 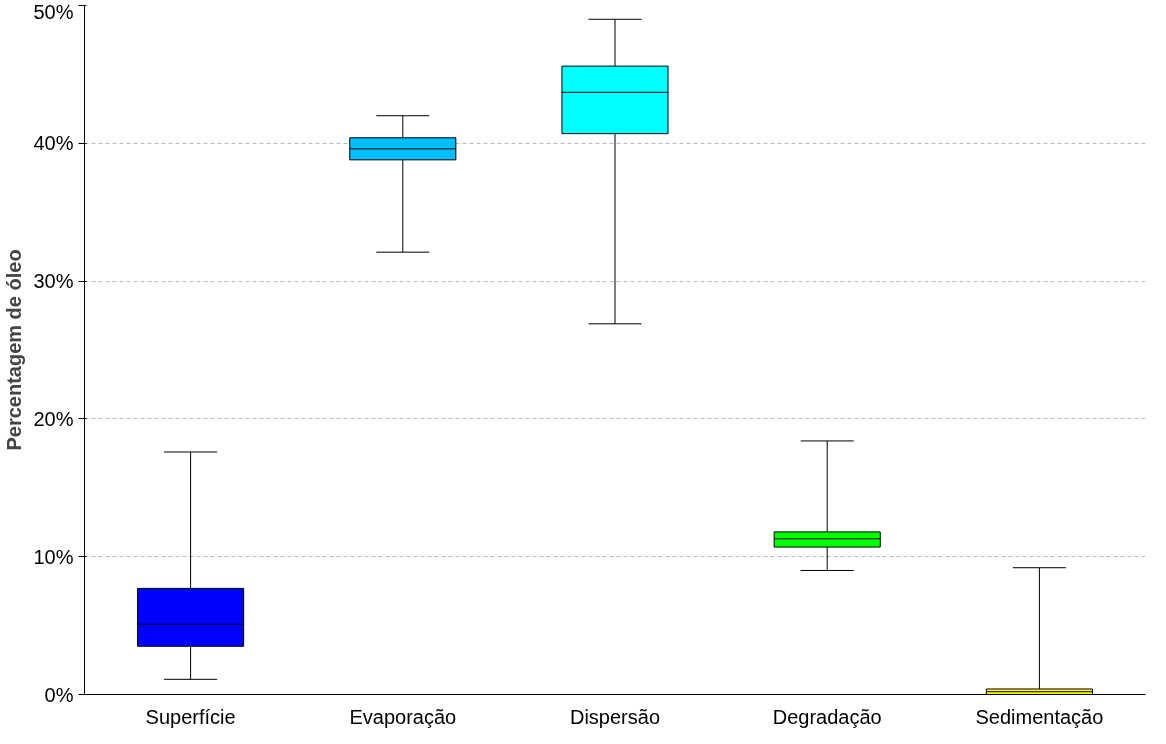 What do you see at coordinates (53, 556) in the screenshot?
I see `y-tick-label: 10%` at bounding box center [53, 556].